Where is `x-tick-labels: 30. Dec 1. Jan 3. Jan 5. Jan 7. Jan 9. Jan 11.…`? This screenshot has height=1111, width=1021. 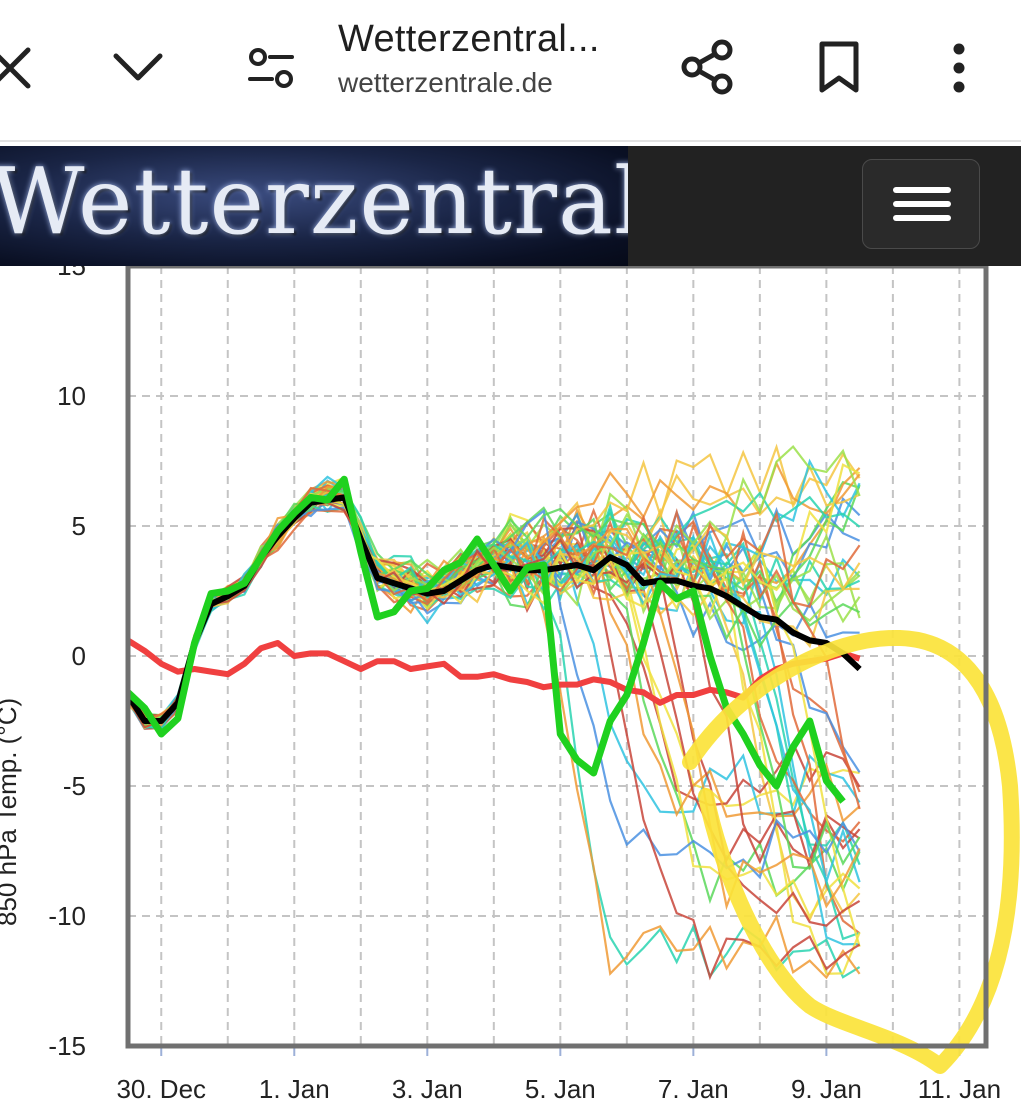 x-tick-labels: 30. Dec 1. Jan 3. Jan 5. Jan 7. Jan 9. Jan 11.… is located at coordinates (558, 1089).